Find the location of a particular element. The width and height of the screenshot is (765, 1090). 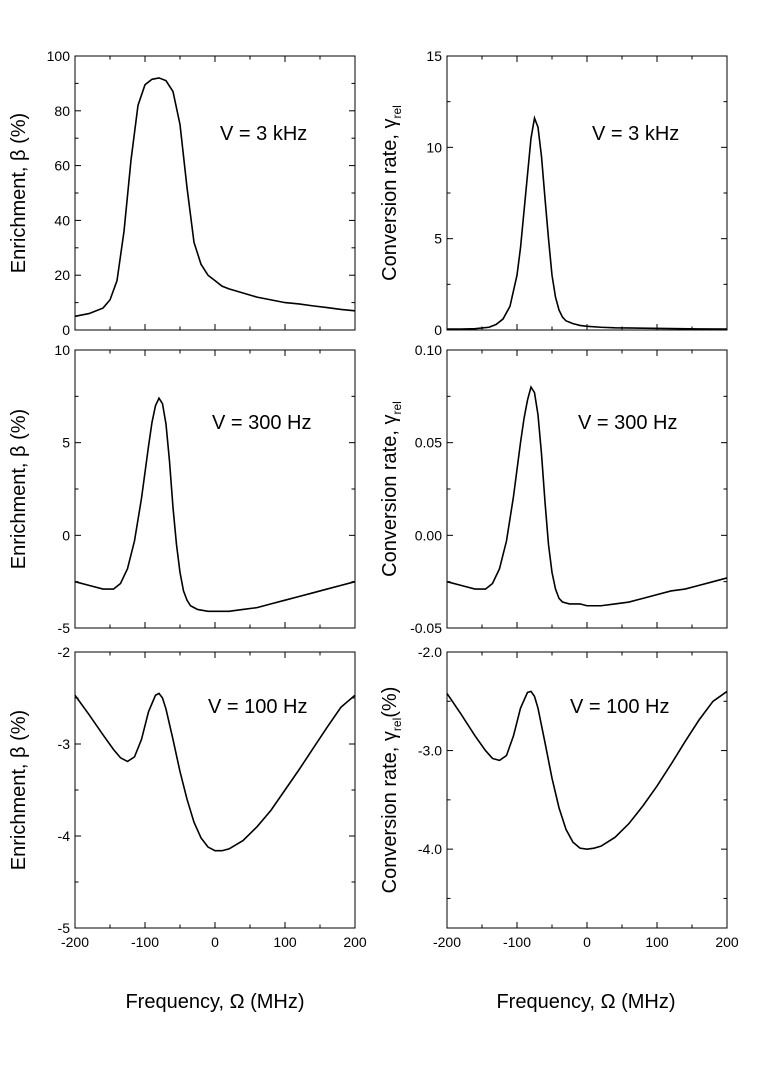

y-tick-label: 60 is located at coordinates (62, 166).